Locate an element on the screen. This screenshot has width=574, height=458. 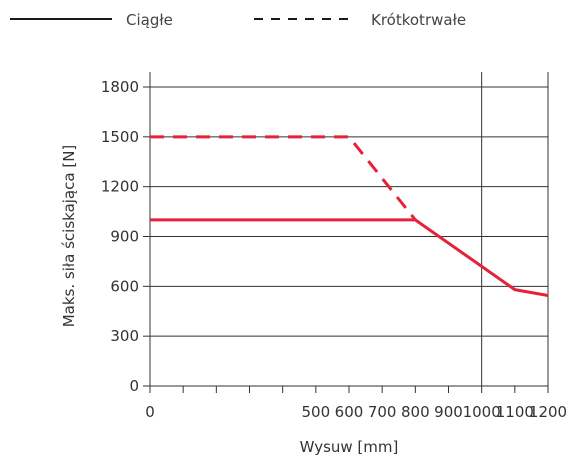
x-tick-label-1200: 1200 is located at coordinates (548, 412).